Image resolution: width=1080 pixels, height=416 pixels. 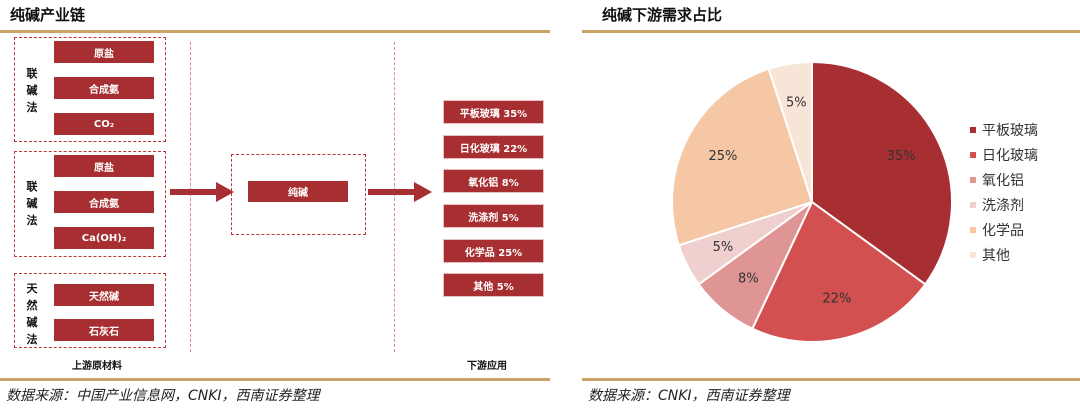 I want to click on legend-label: 化学品, so click(x=1003, y=230).